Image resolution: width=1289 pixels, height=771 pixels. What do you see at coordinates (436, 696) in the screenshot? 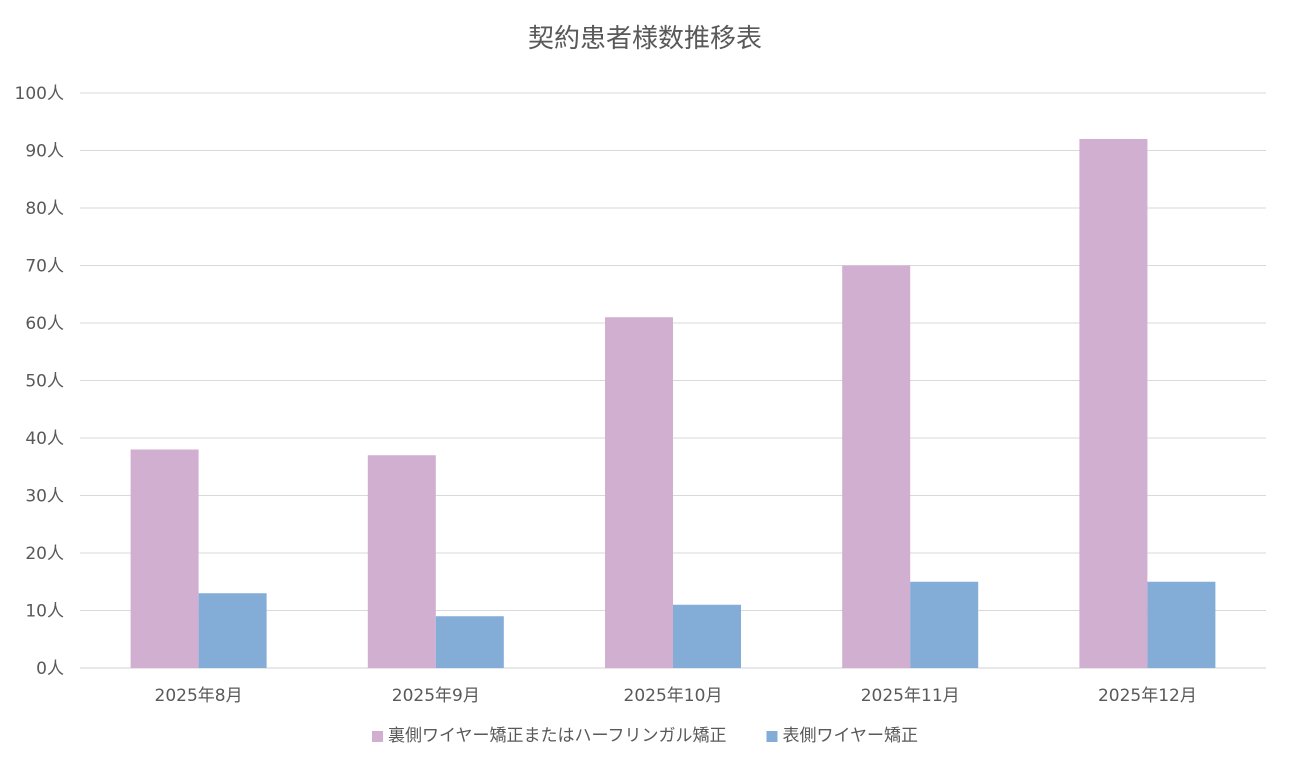
I see `x-tick-label: 2025年9月` at bounding box center [436, 696].